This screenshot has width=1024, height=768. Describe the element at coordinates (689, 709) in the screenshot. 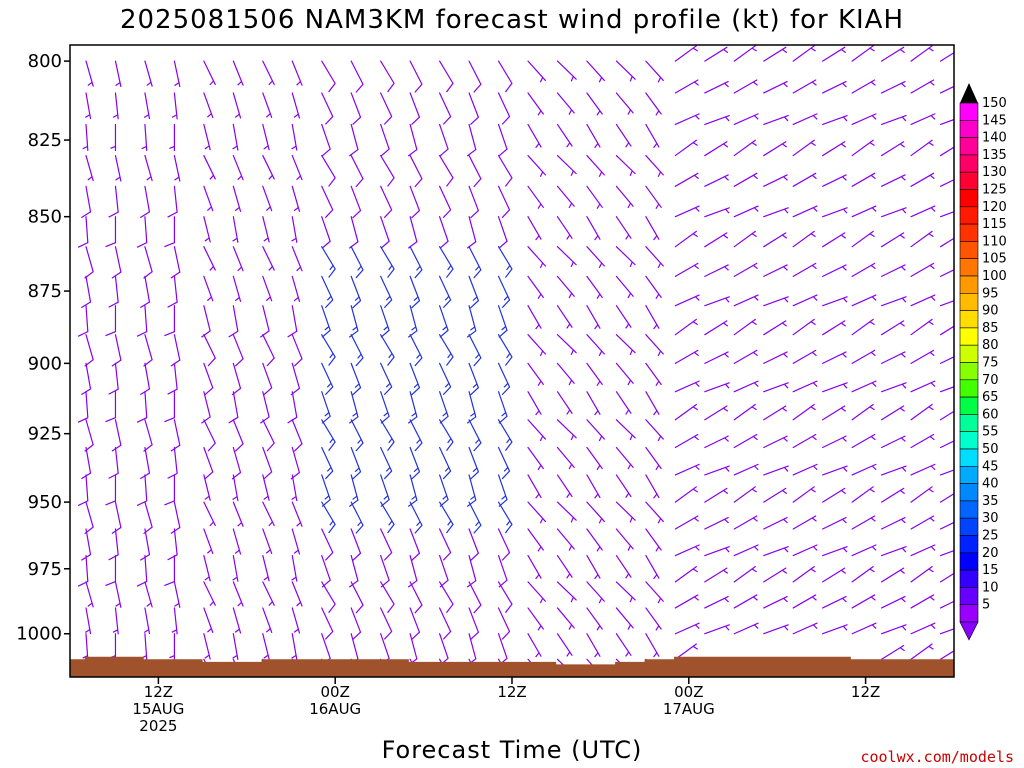

I see `x-tick-label: 17AUG` at that location.